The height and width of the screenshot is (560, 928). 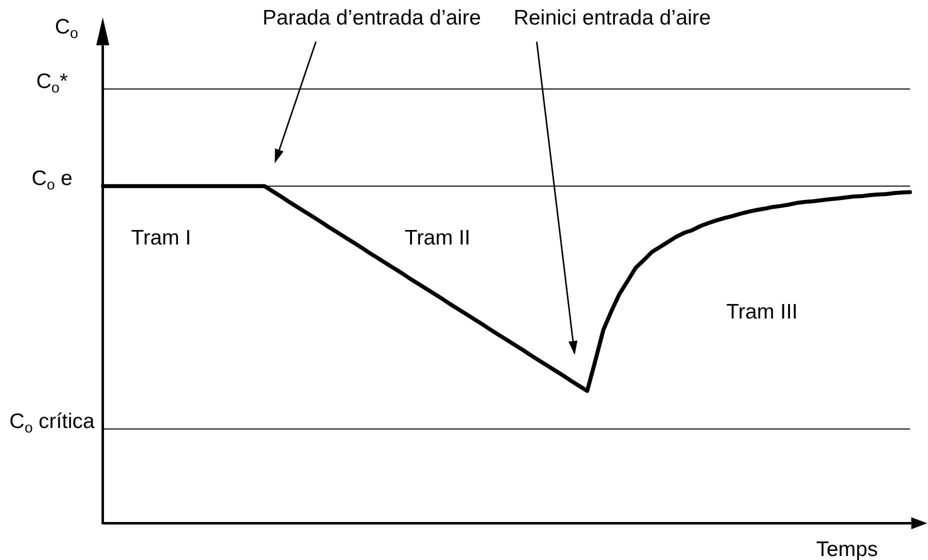 What do you see at coordinates (371, 18) in the screenshot?
I see `text: Parada d’entrada d’aire` at bounding box center [371, 18].